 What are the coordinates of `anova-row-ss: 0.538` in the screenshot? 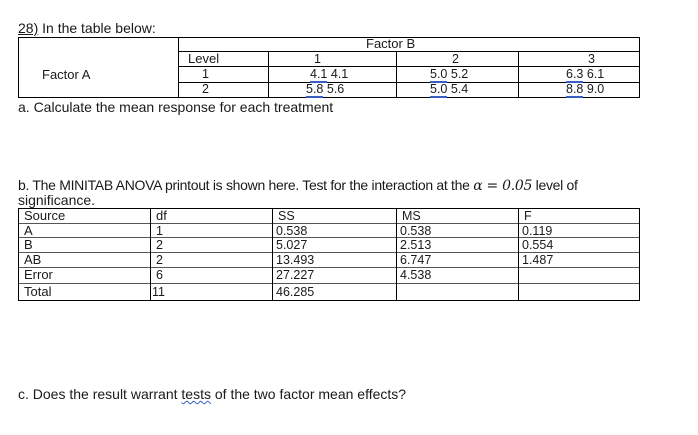 It's located at (292, 231).